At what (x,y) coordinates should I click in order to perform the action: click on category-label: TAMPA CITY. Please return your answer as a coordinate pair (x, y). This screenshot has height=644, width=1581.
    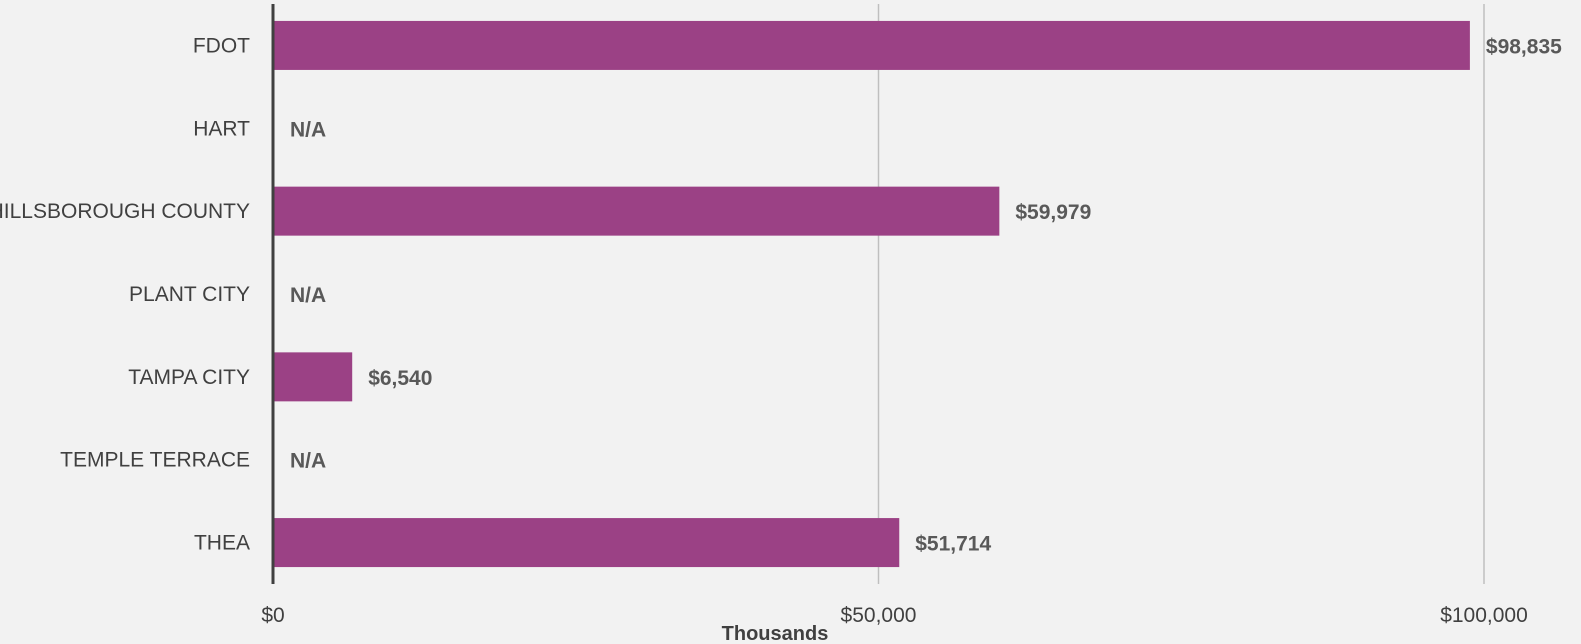
    Looking at the image, I should click on (189, 377).